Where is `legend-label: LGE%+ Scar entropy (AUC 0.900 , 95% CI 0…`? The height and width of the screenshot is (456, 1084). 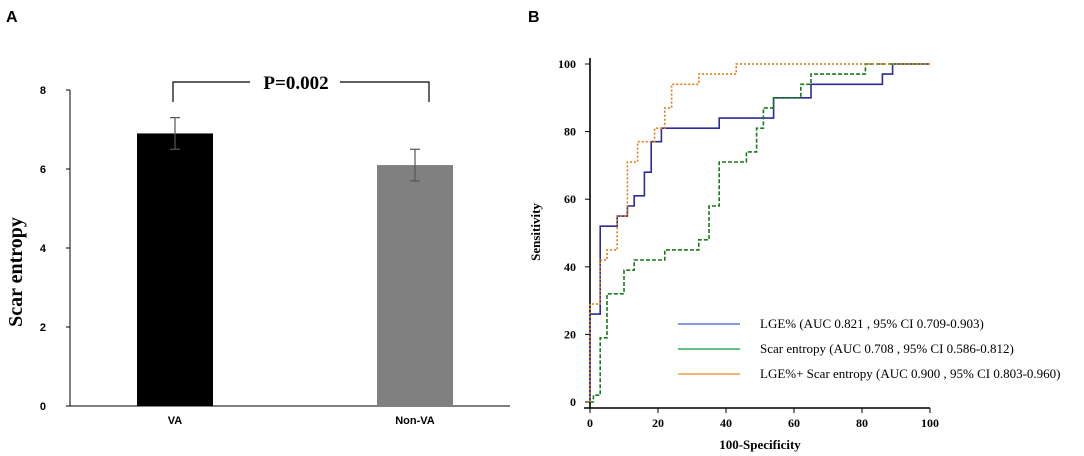
legend-label: LGE%+ Scar entropy (AUC 0.900 , 95% CI 0… is located at coordinates (910, 373).